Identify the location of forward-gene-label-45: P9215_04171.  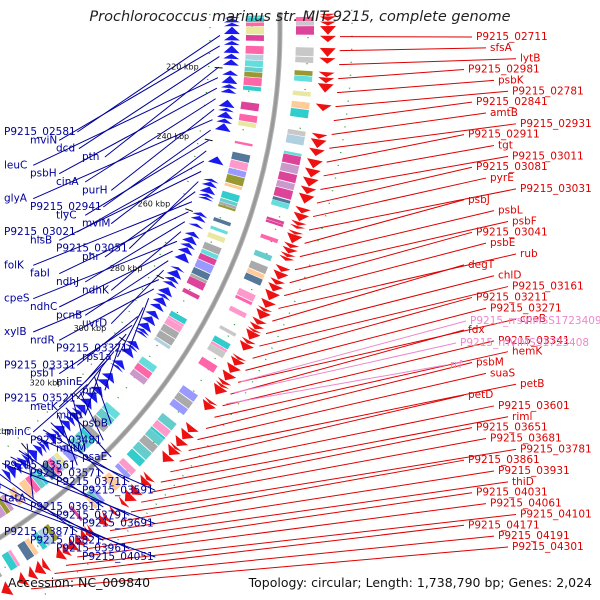
(504, 525).